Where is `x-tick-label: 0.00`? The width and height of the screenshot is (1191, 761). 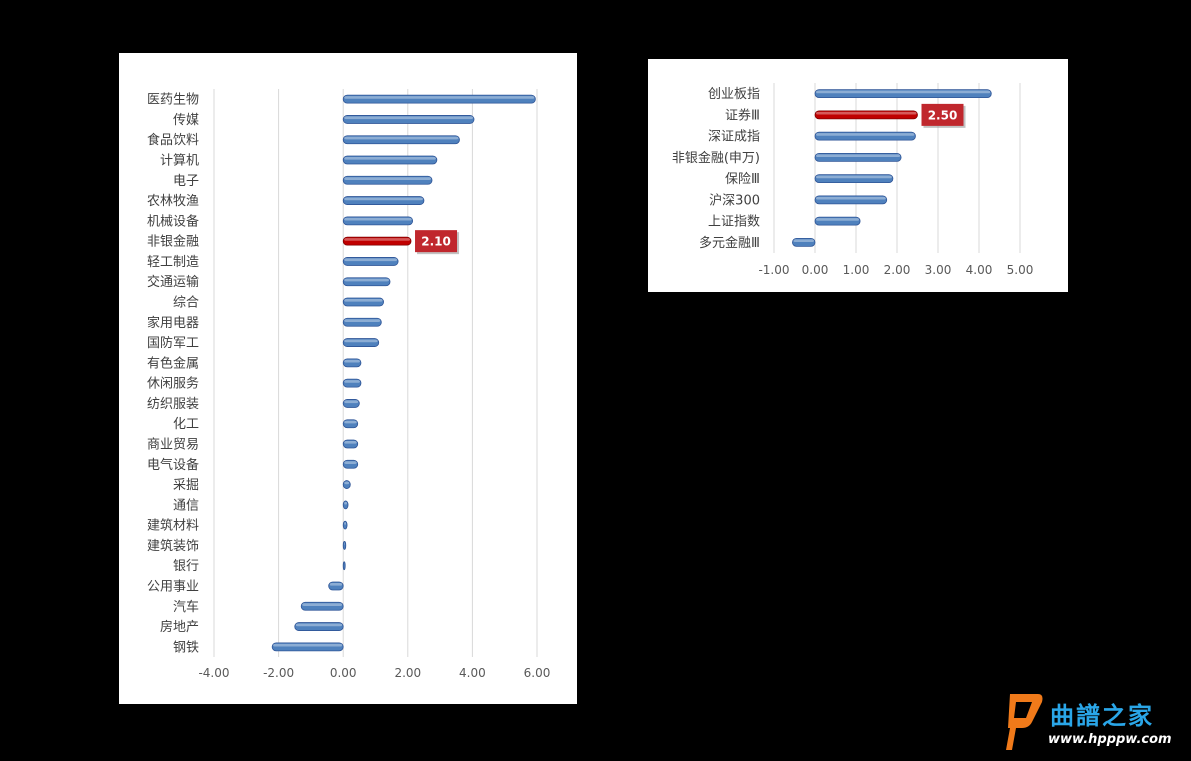
x-tick-label: 0.00 is located at coordinates (343, 673).